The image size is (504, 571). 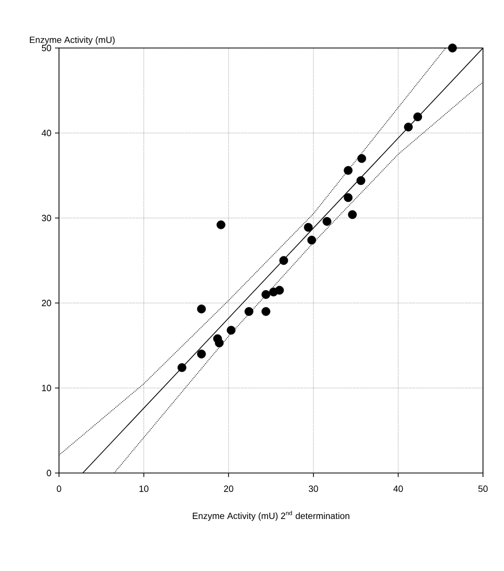 I want to click on y-tick-label: 40, so click(x=47, y=133).